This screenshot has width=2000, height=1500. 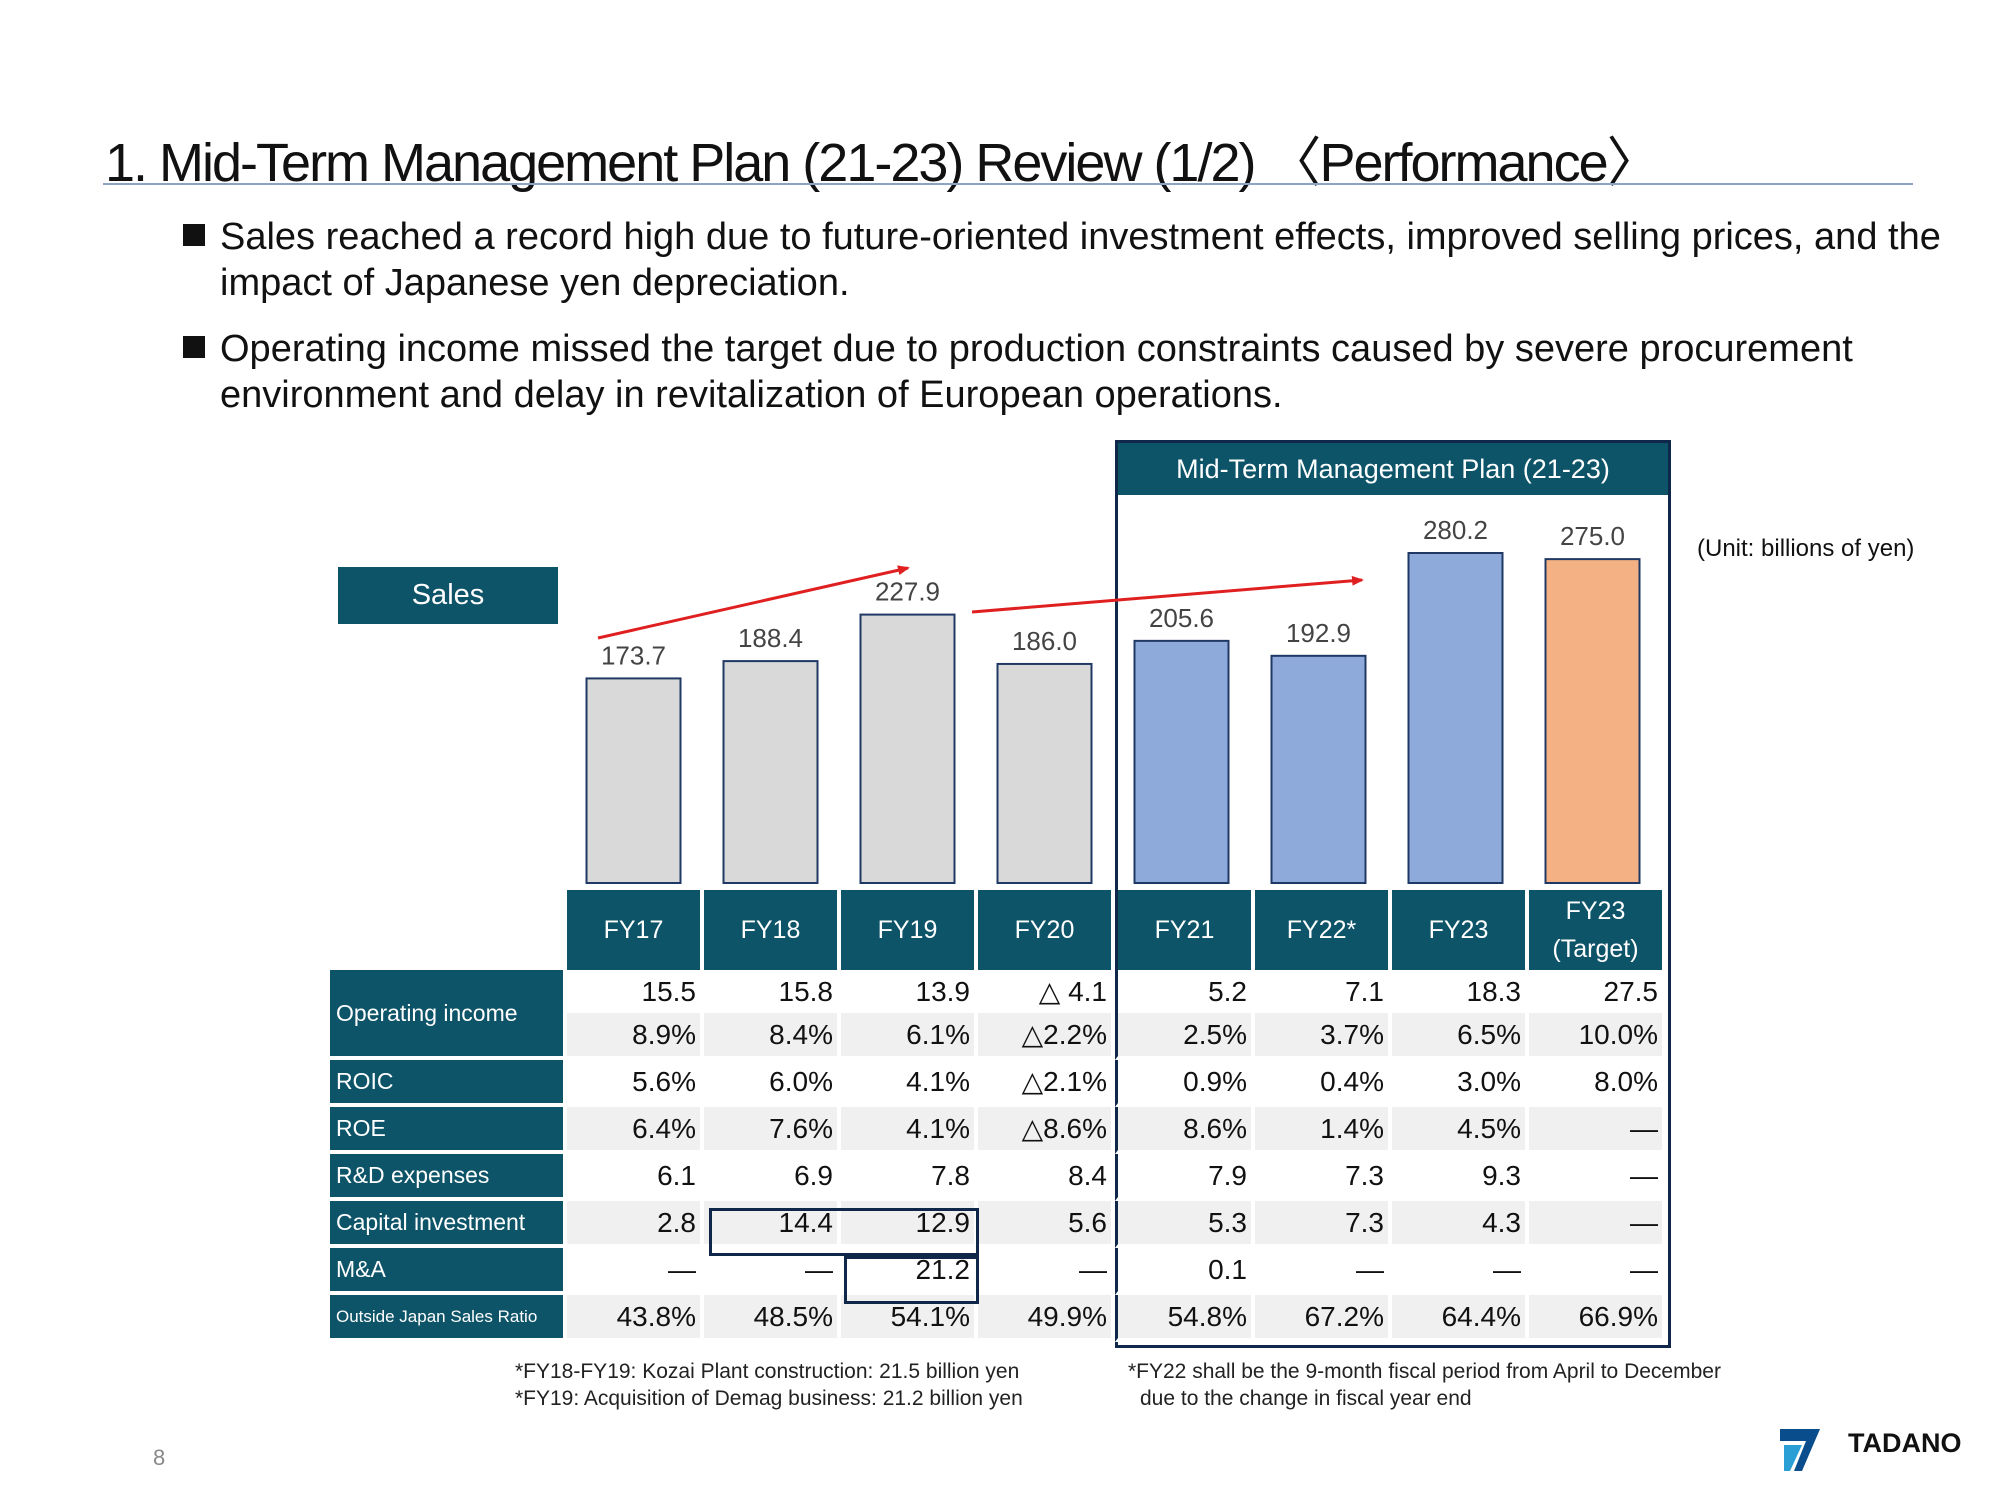 I want to click on row-label: R&D expenses, so click(x=448, y=1177).